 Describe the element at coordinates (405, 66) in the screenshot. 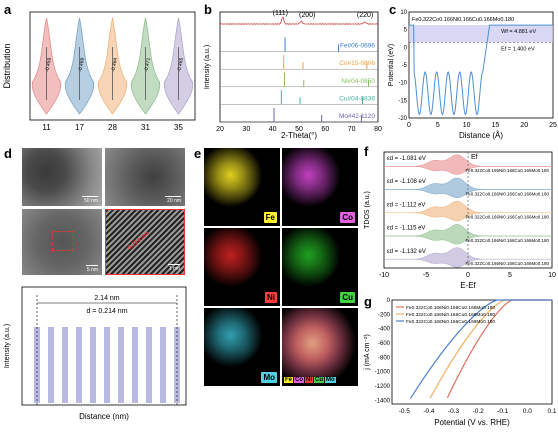

I see `y-tick-label: -5` at that location.